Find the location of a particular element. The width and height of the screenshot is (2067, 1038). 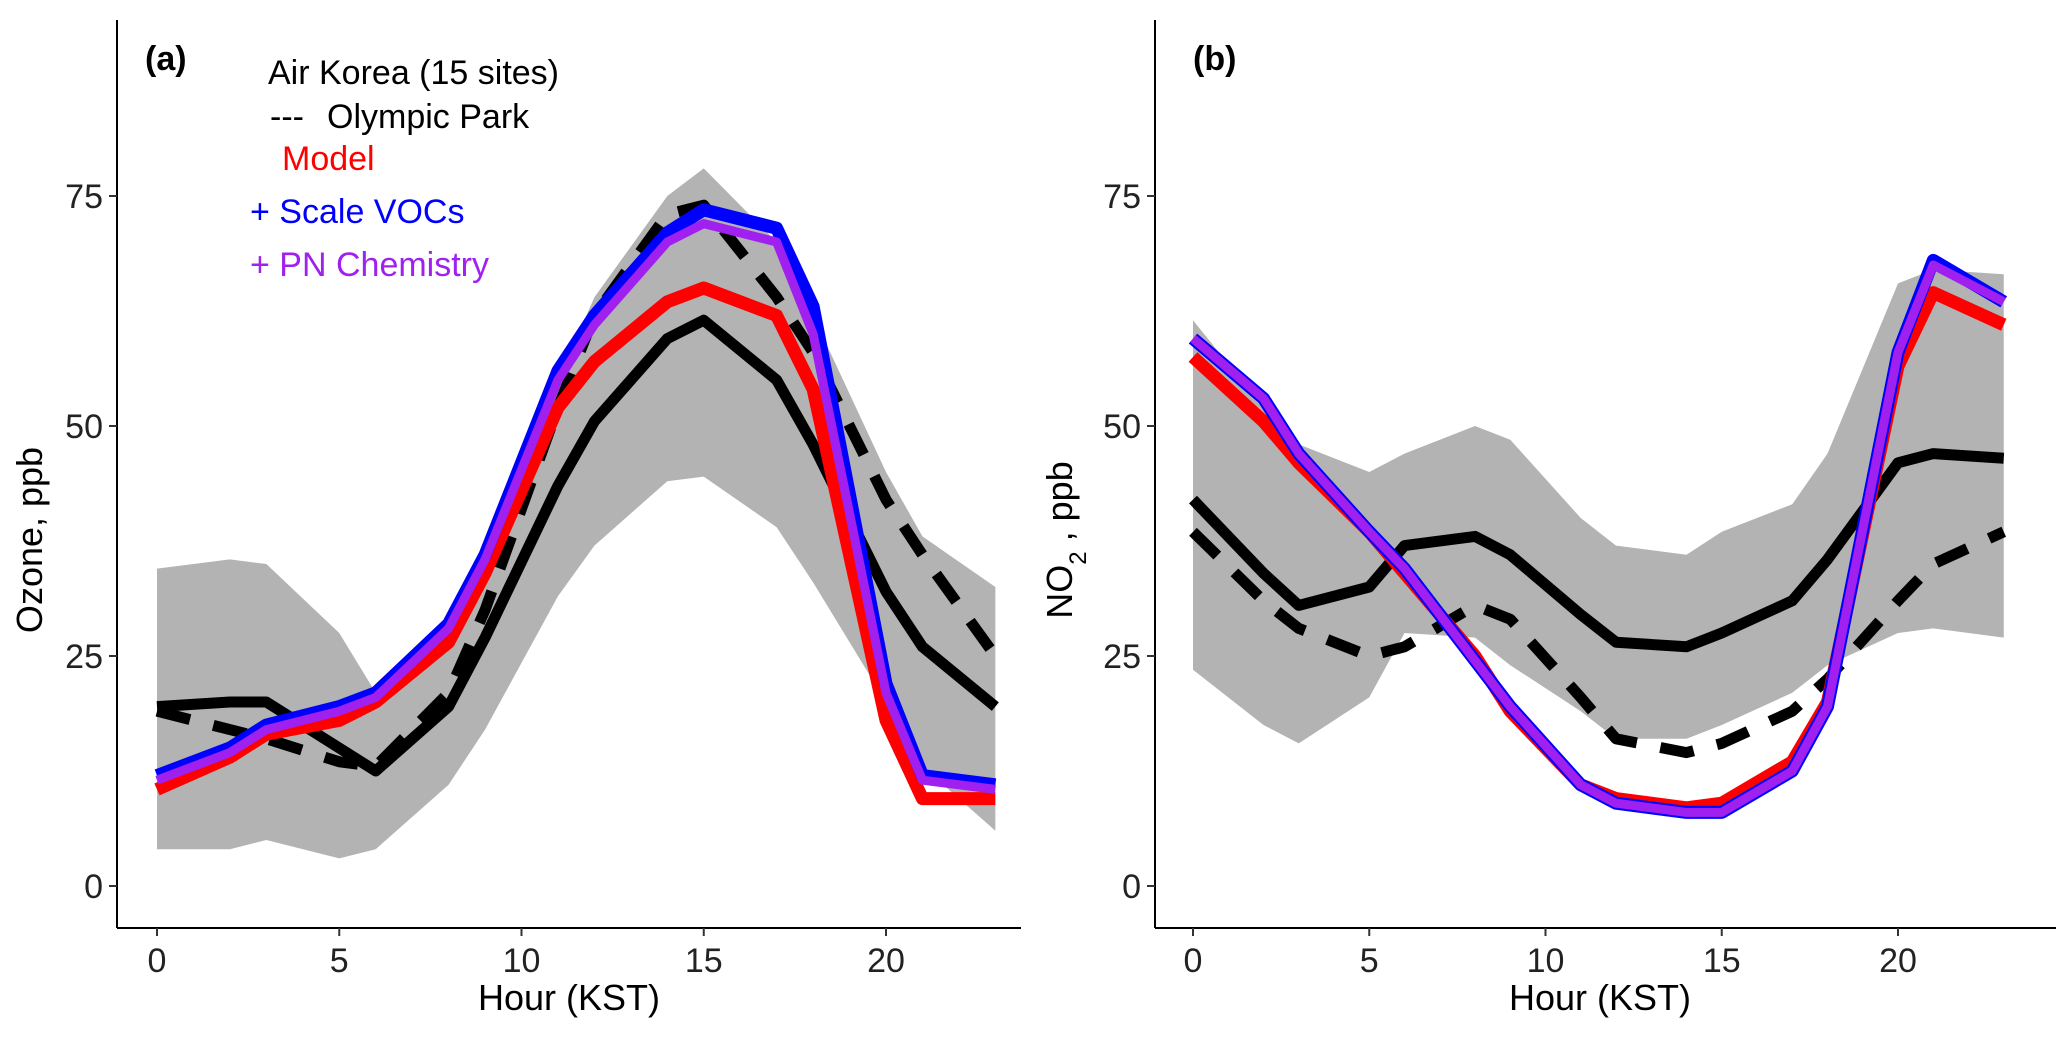

panel-label: (a) is located at coordinates (166, 59).